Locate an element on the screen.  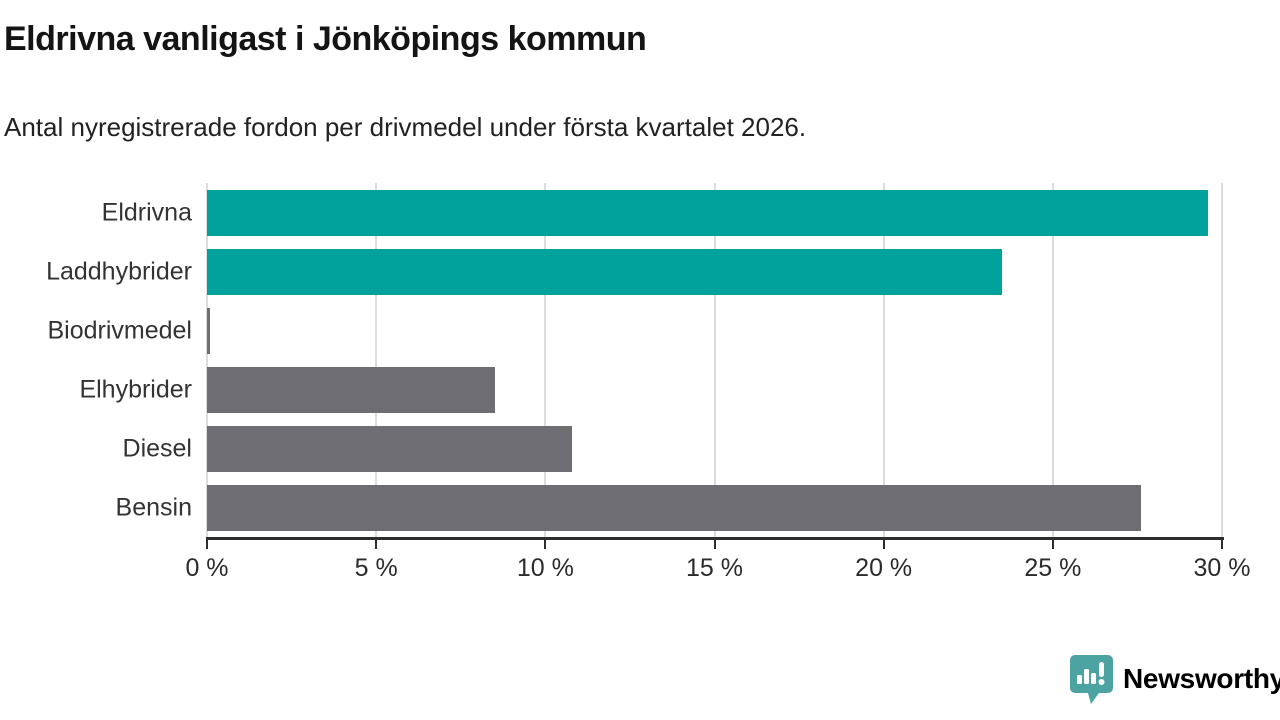
bar-diesel is located at coordinates (390, 448).